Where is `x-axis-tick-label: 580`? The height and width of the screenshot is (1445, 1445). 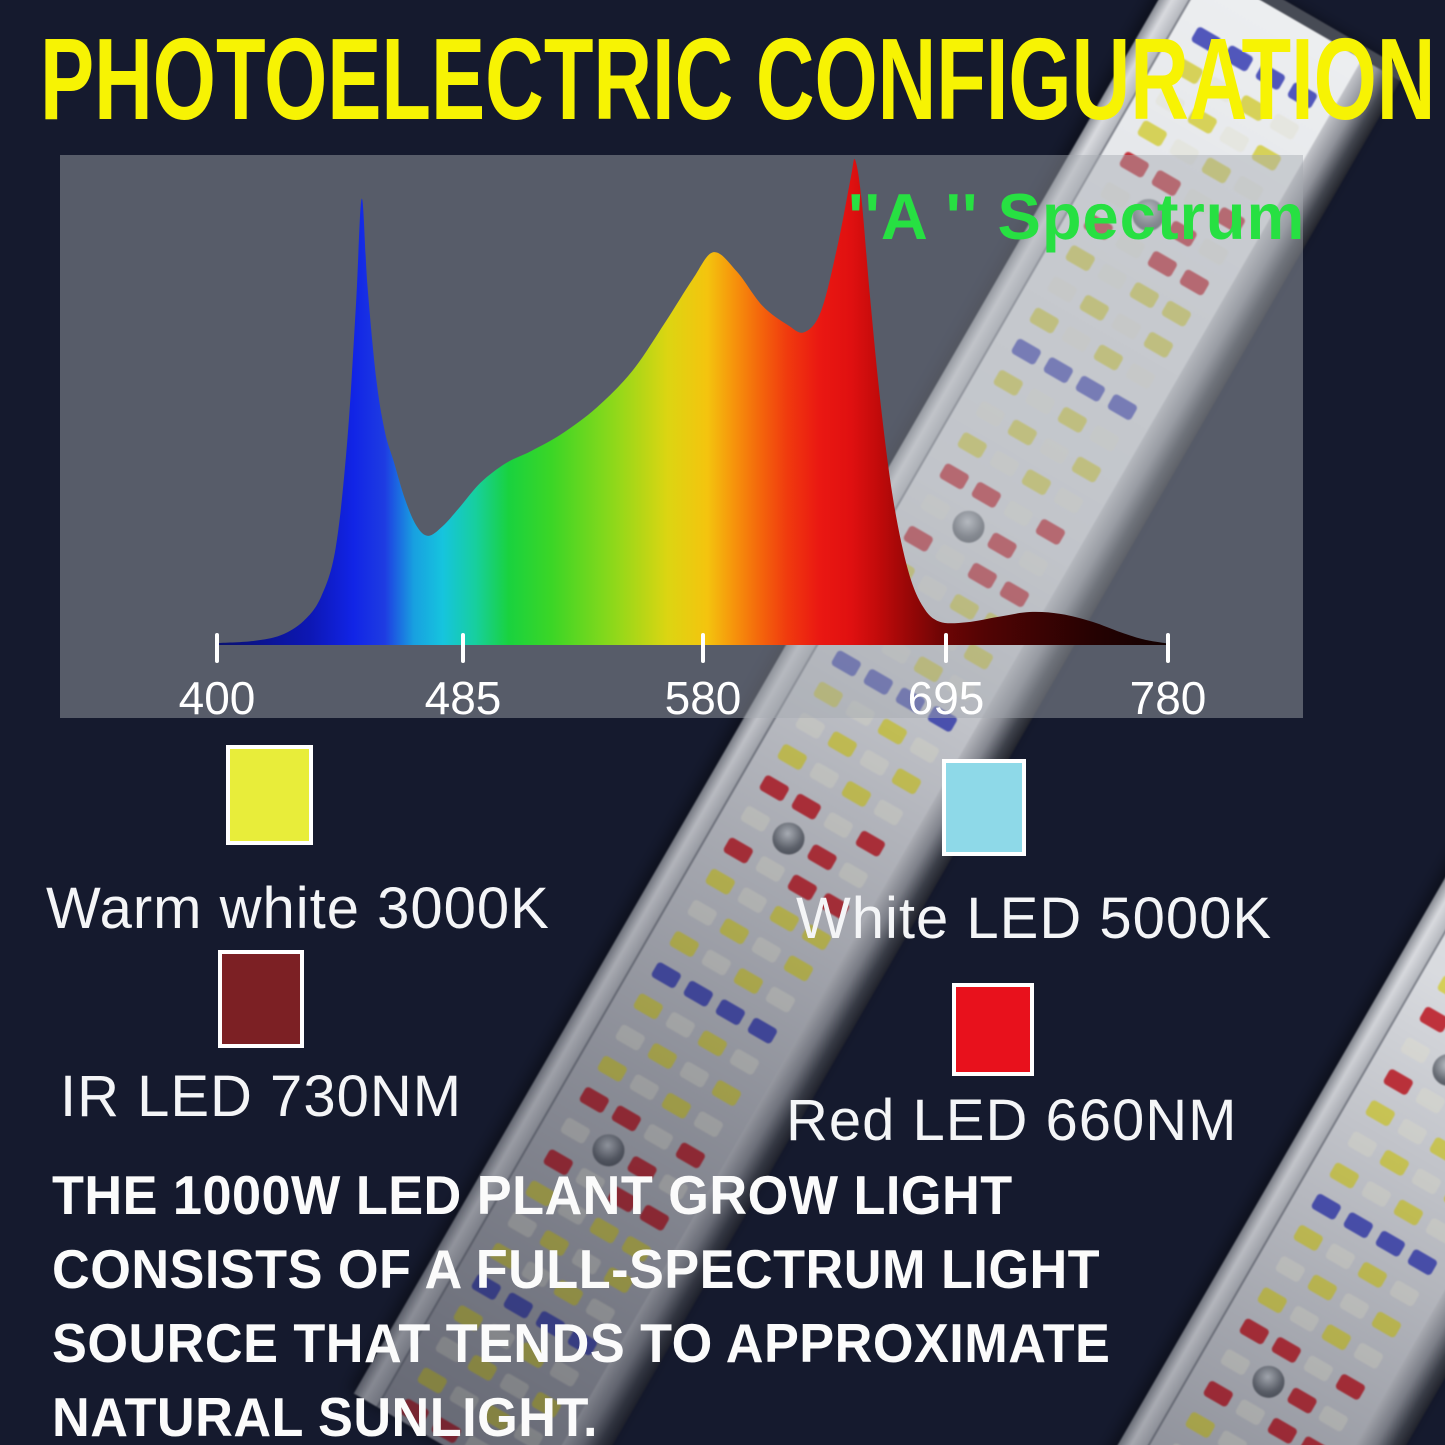
x-axis-tick-label: 580 is located at coordinates (703, 698).